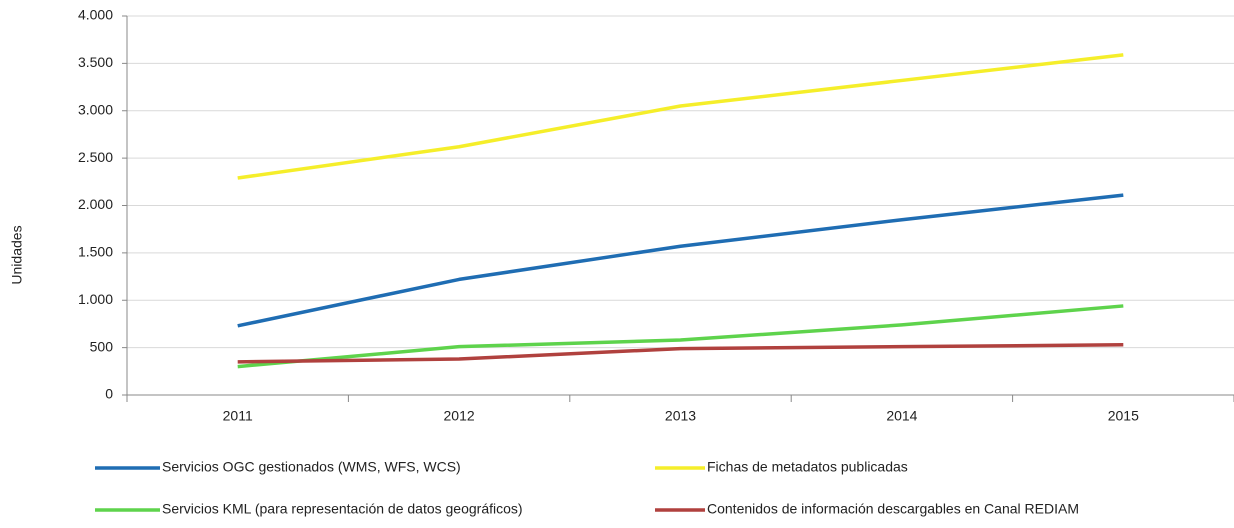 The width and height of the screenshot is (1234, 528). Describe the element at coordinates (95, 252) in the screenshot. I see `y-tick-label: 1.500` at that location.